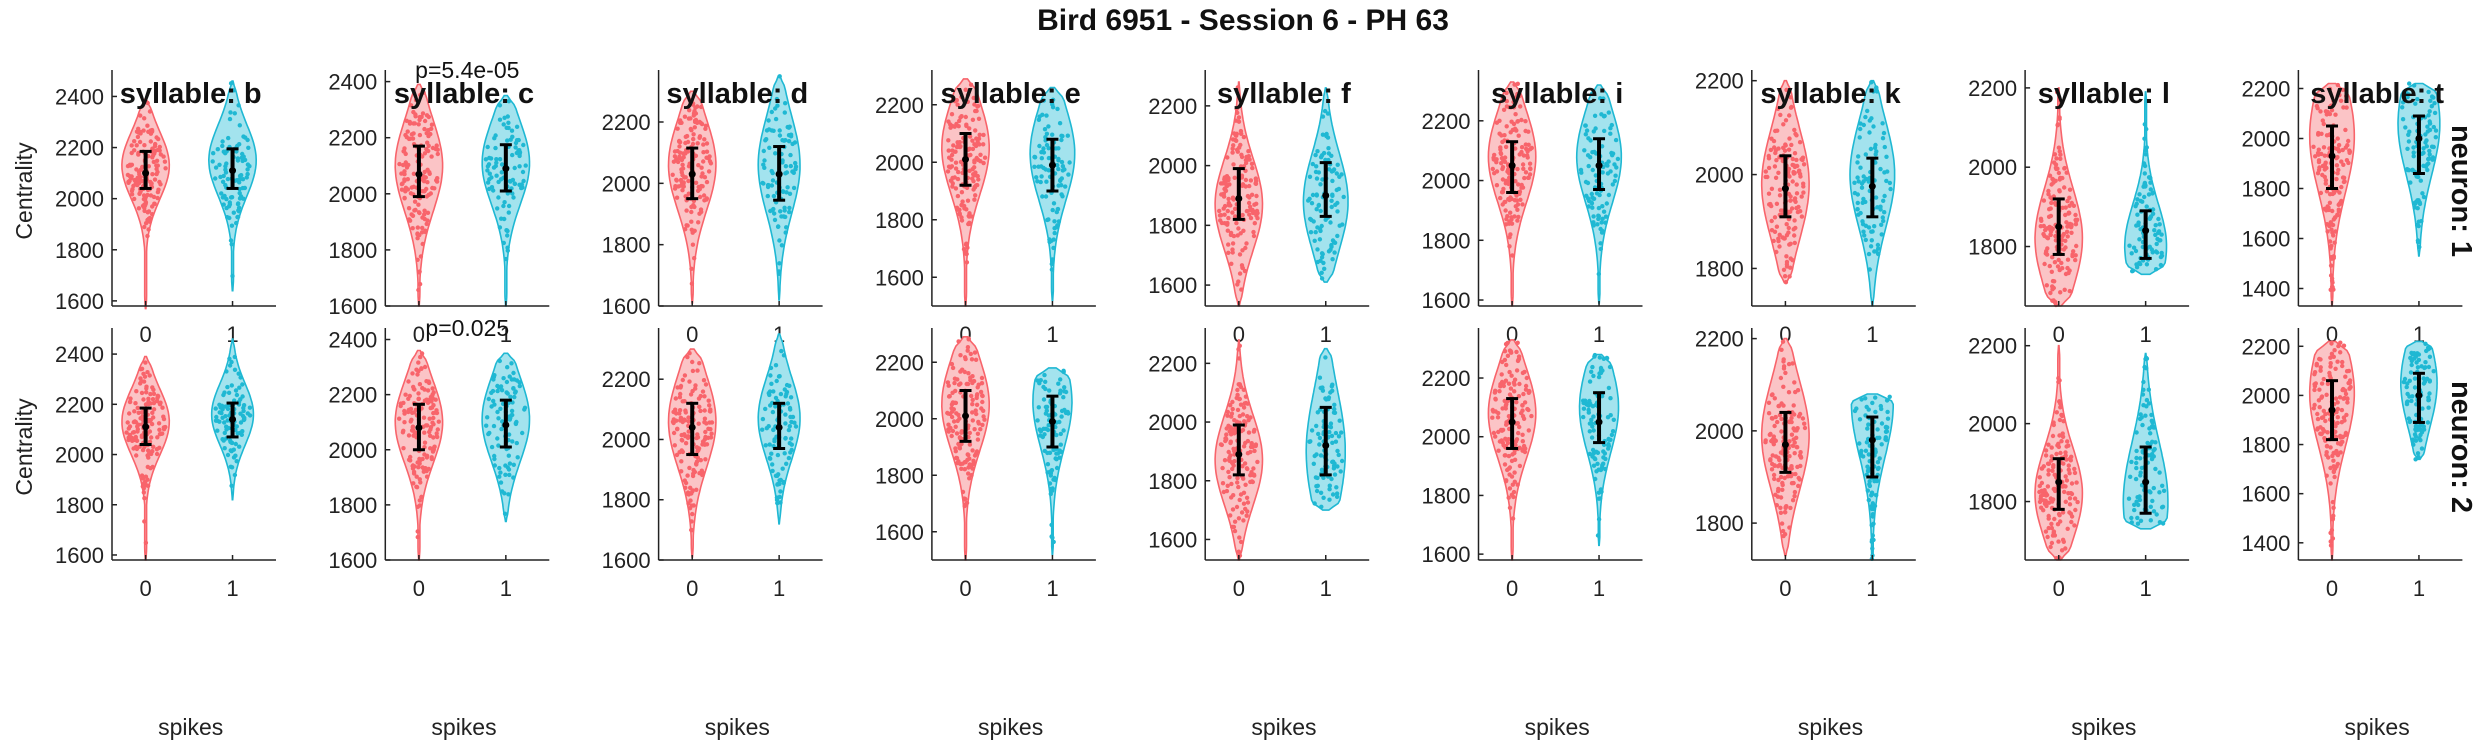  What do you see at coordinates (1010, 94) in the screenshot?
I see `panel-title: syllable: e` at bounding box center [1010, 94].